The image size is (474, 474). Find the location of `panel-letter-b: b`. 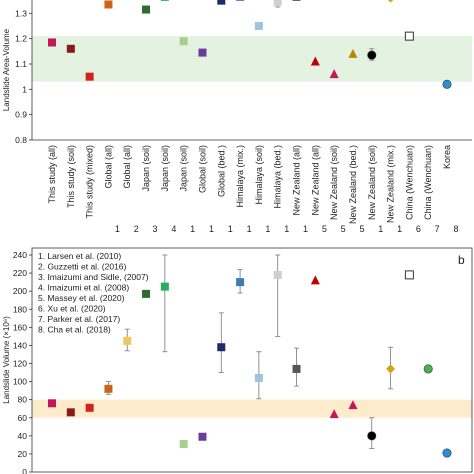

panel-letter-b: b is located at coordinates (461, 260).